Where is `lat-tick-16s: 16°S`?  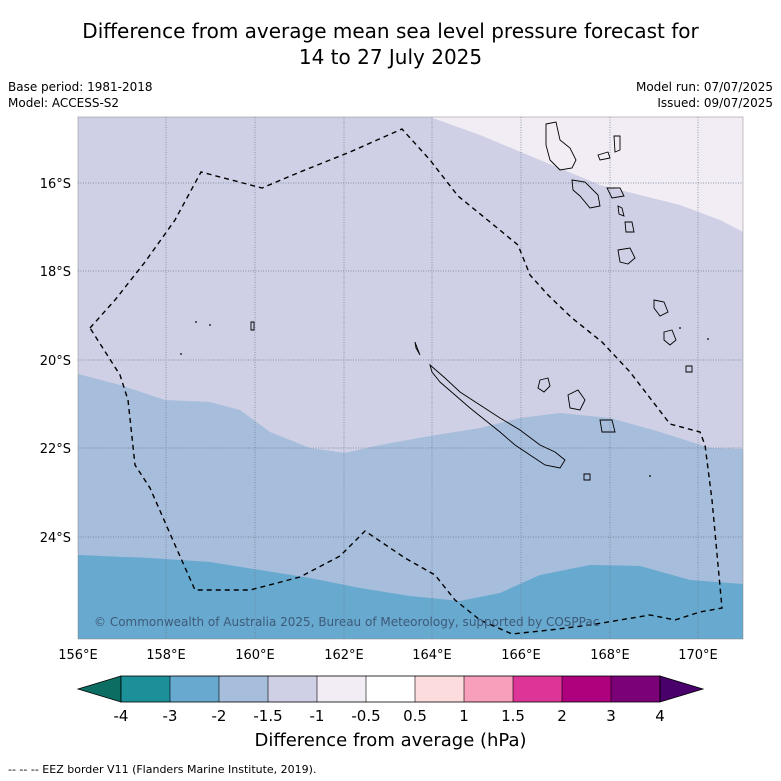
lat-tick-16s: 16°S is located at coordinates (55, 184).